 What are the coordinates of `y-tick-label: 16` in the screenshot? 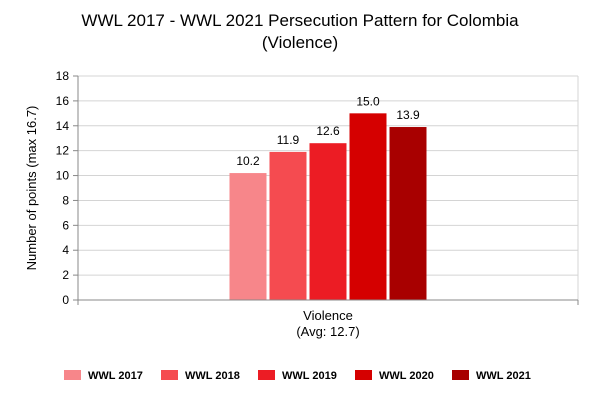 It's located at (63, 101).